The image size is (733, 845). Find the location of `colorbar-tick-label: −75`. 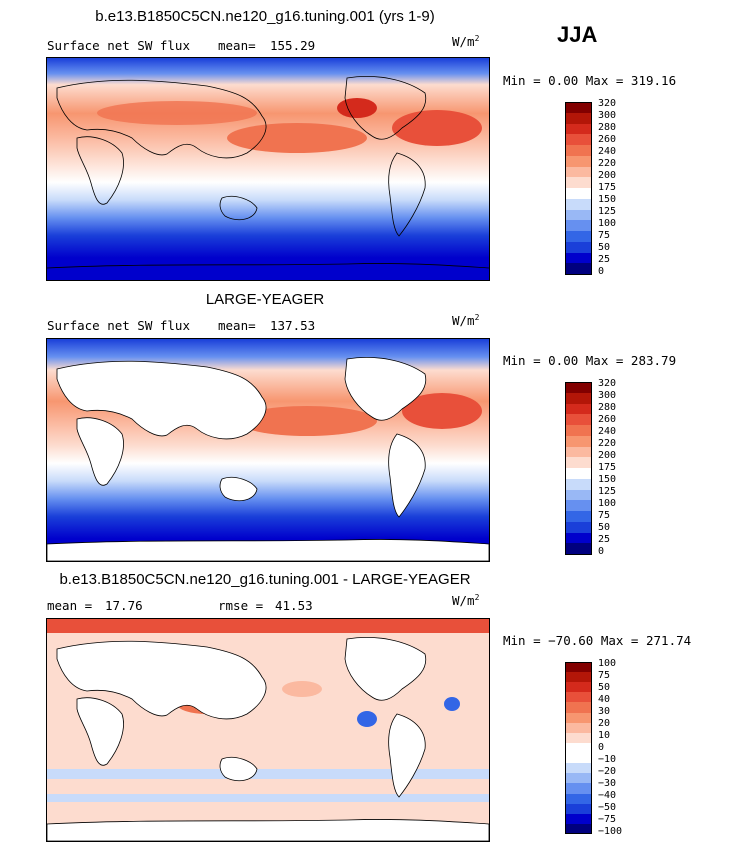

colorbar-tick-label: −75 is located at coordinates (607, 819).